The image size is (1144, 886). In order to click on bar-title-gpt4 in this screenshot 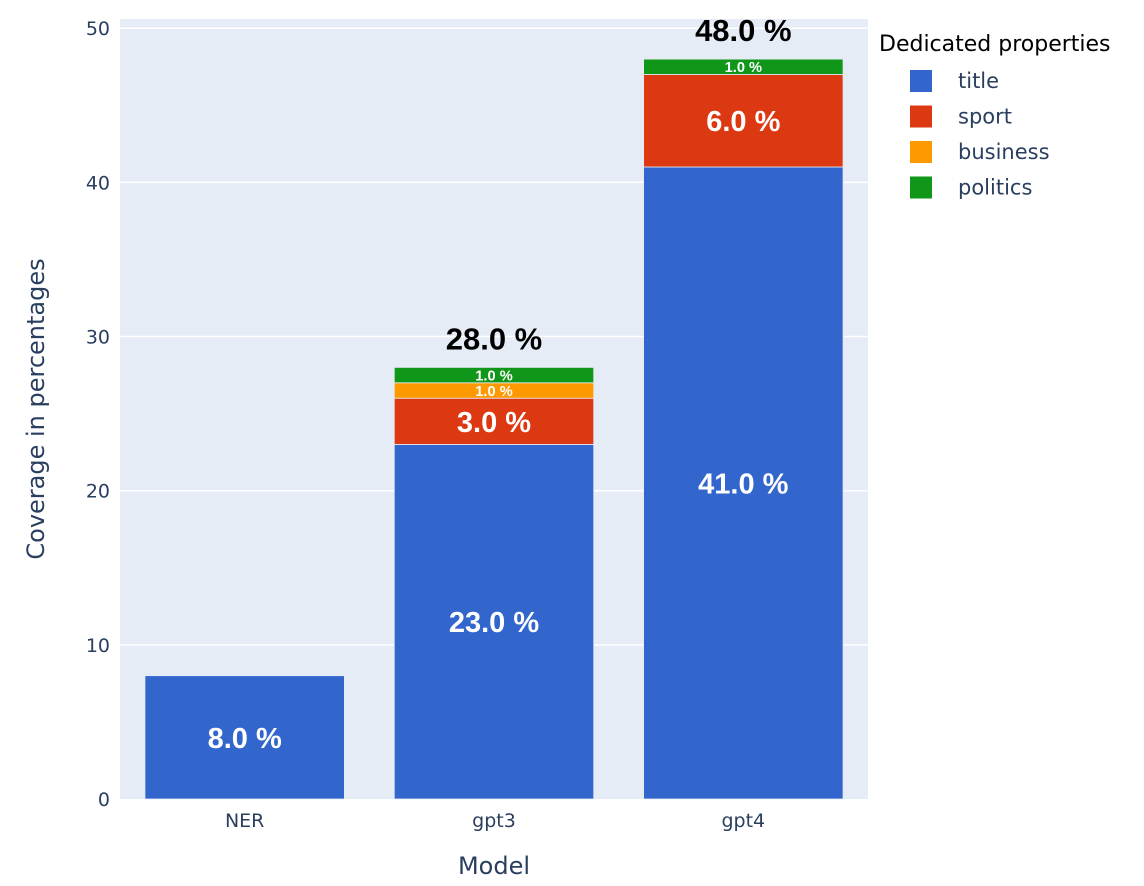, I will do `click(743, 483)`.